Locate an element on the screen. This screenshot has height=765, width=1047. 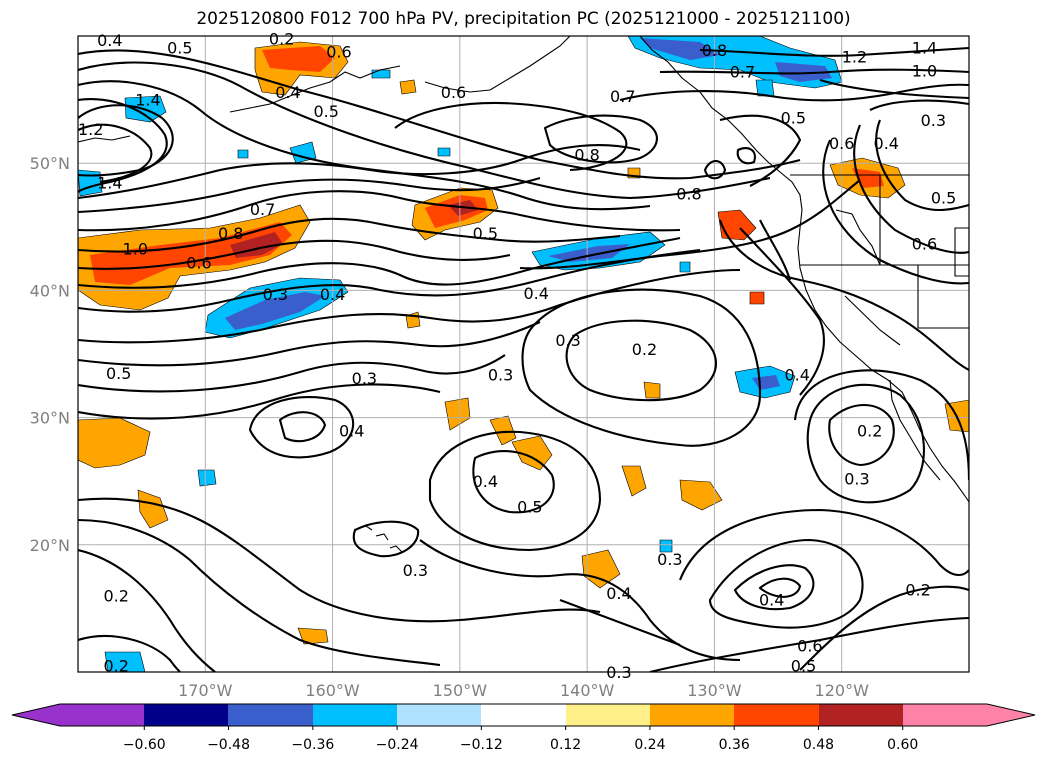
longitude-label: 130°W is located at coordinates (714, 690).